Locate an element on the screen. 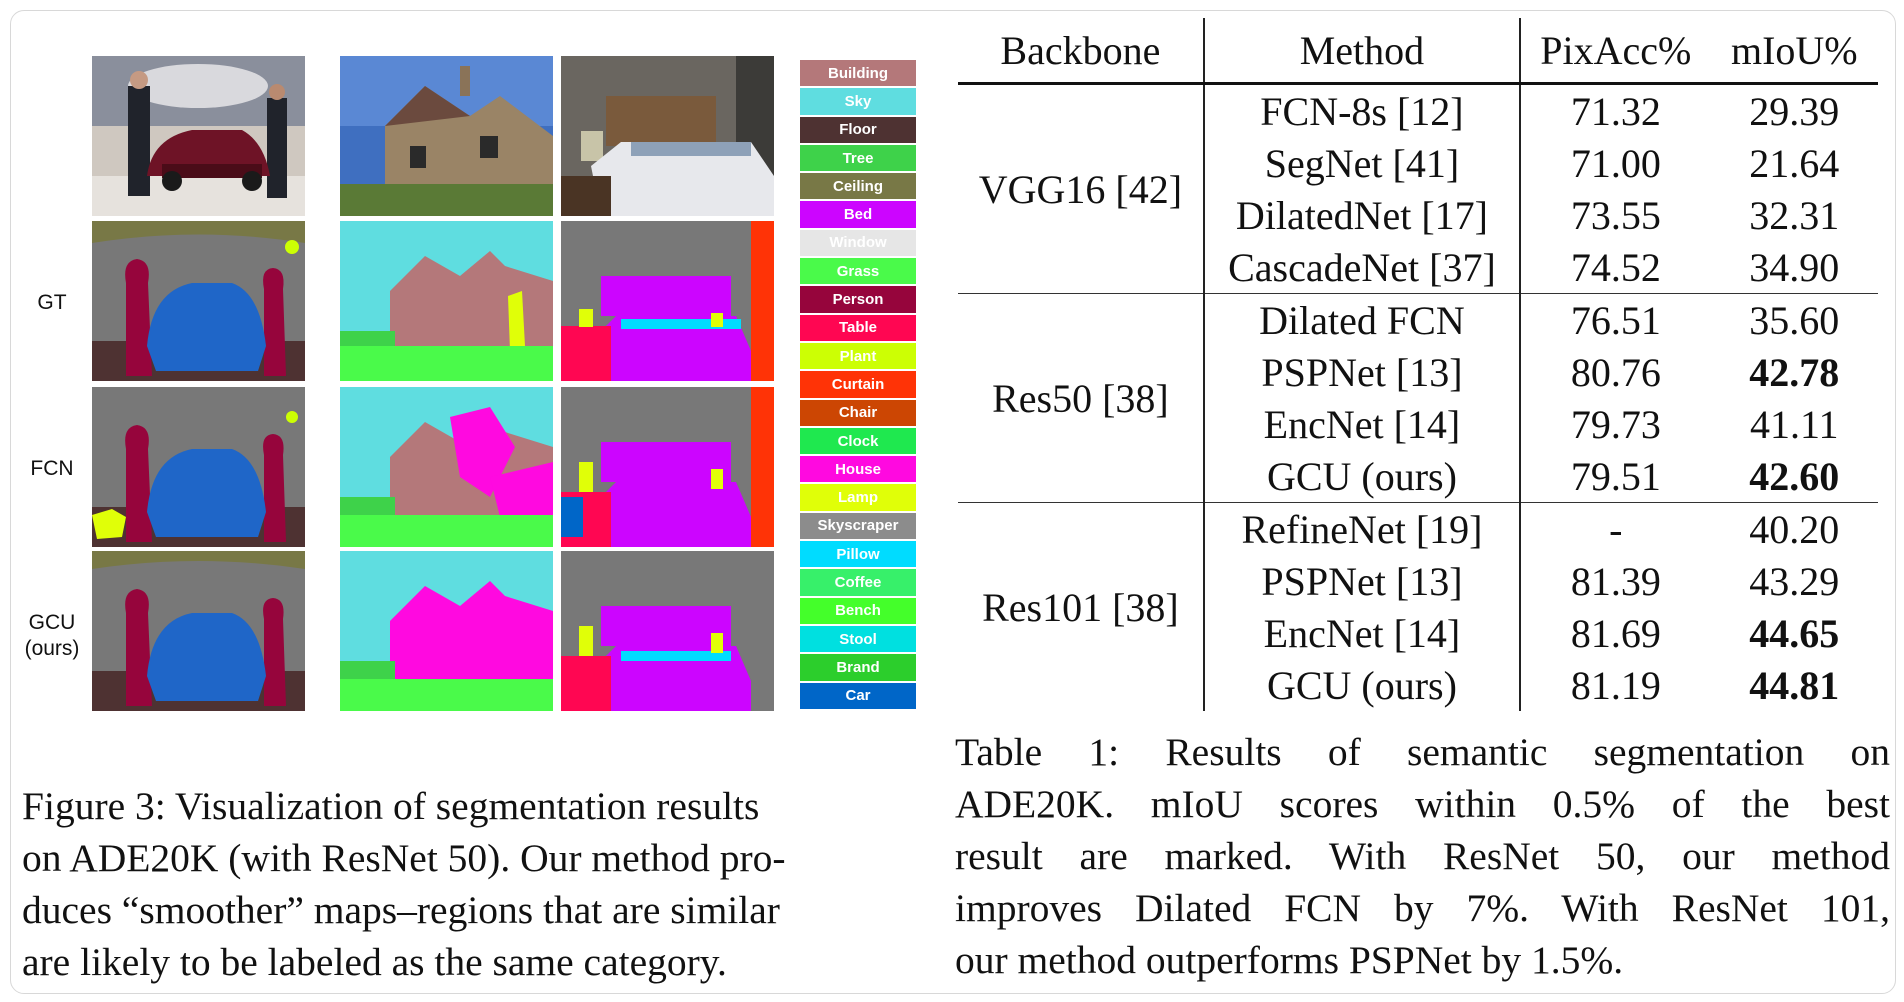 The height and width of the screenshot is (1002, 1904). legend-item: Bench is located at coordinates (858, 610).